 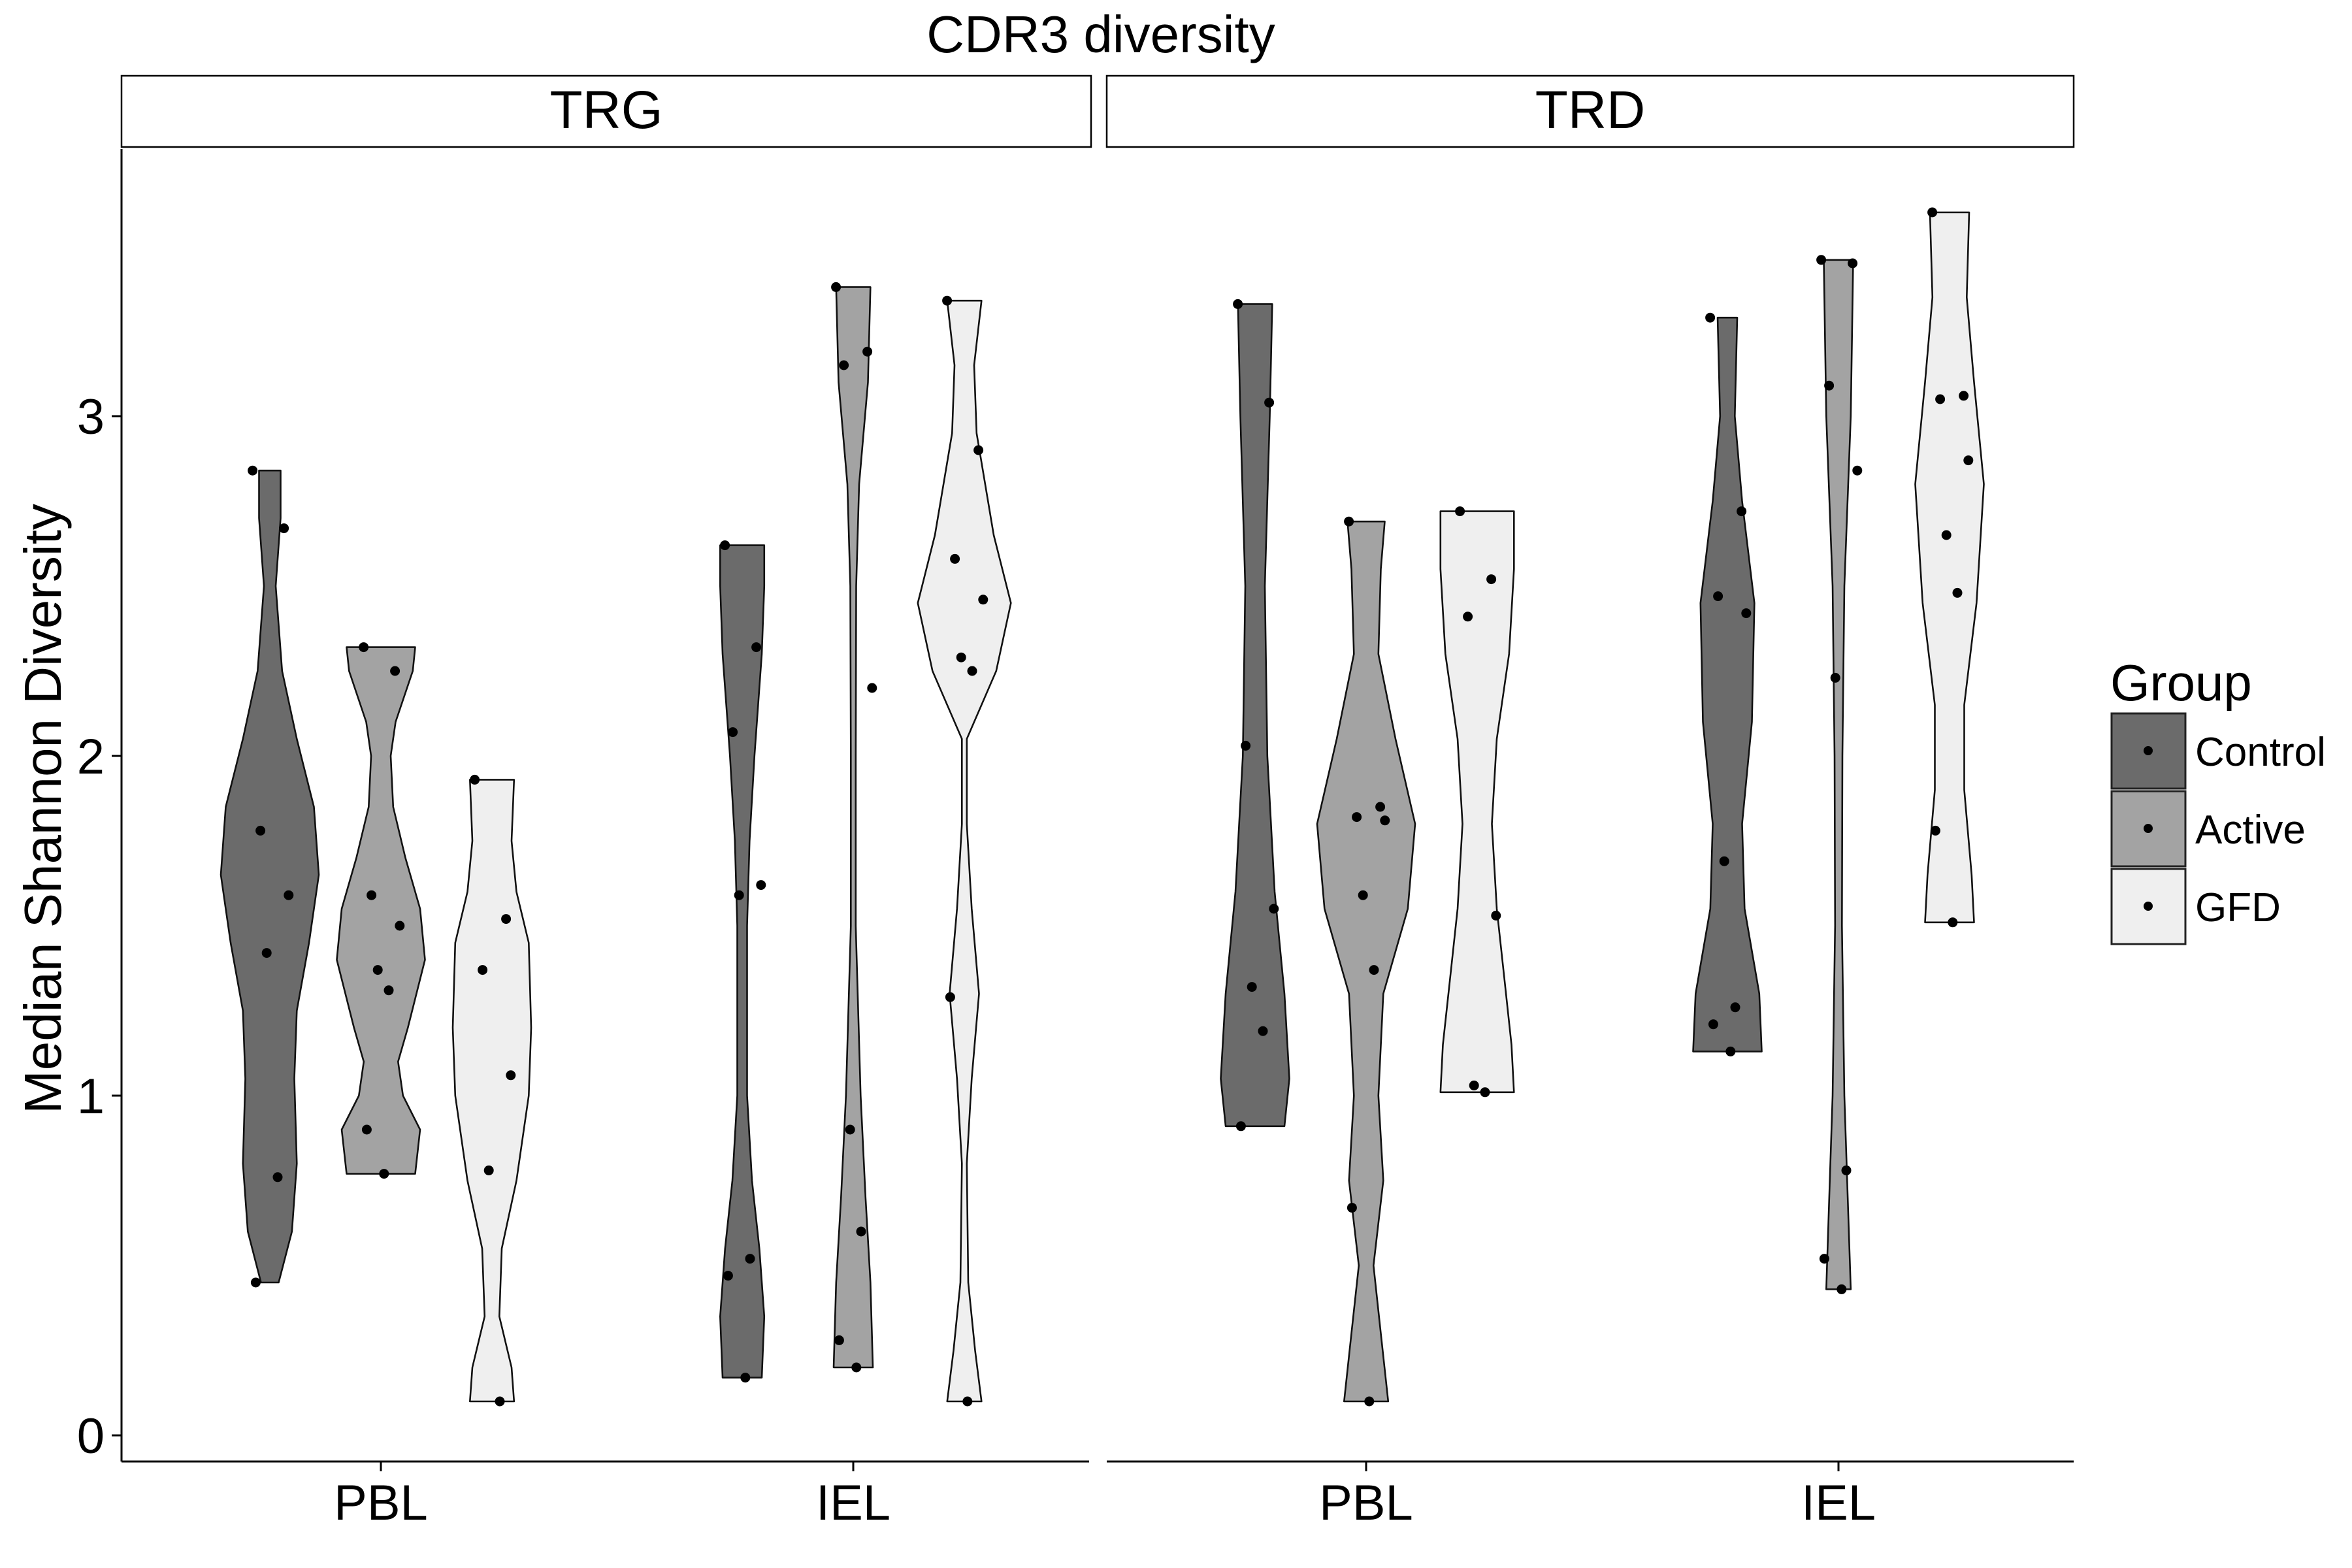 I want to click on x-tick-label-pbl: PBL, so click(x=1366, y=1503).